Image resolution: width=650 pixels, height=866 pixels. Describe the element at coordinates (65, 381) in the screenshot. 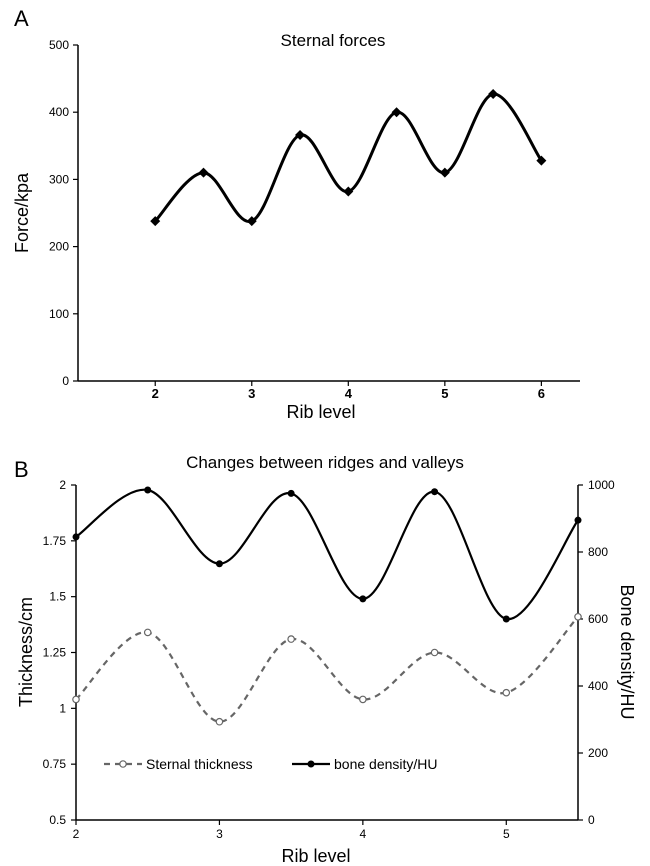

I see `panel-a-y-tick-label: 0` at that location.